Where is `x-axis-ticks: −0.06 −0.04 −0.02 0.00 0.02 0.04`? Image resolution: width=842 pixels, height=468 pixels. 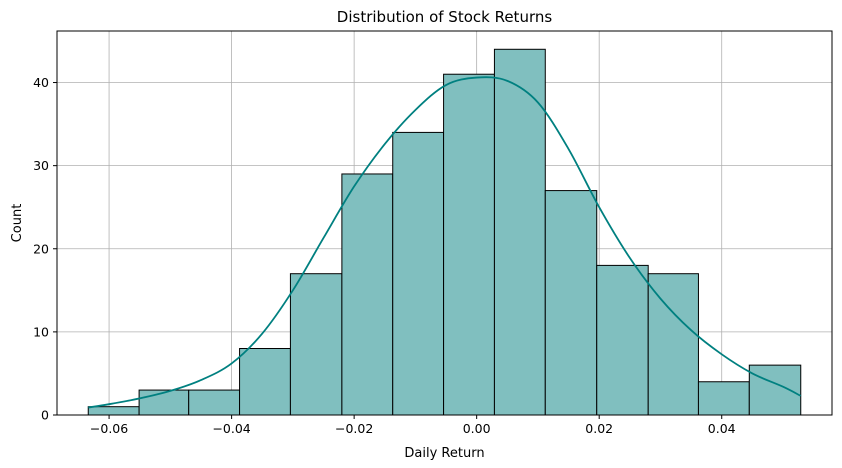 x-axis-ticks: −0.06 −0.04 −0.02 0.00 0.02 0.04 is located at coordinates (413, 425).